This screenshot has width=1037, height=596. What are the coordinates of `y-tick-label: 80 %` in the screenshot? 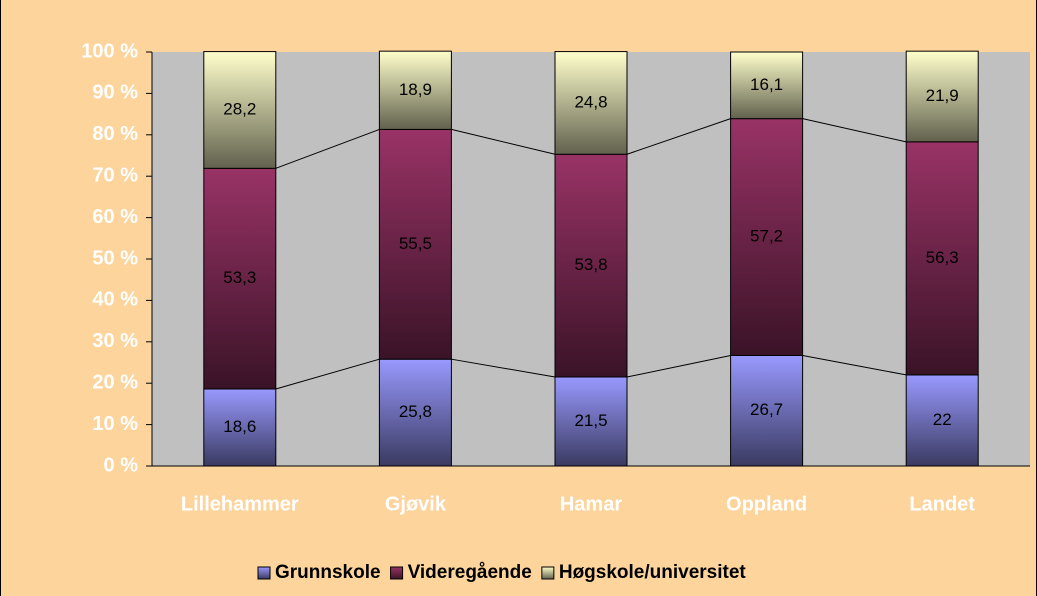 It's located at (115, 134).